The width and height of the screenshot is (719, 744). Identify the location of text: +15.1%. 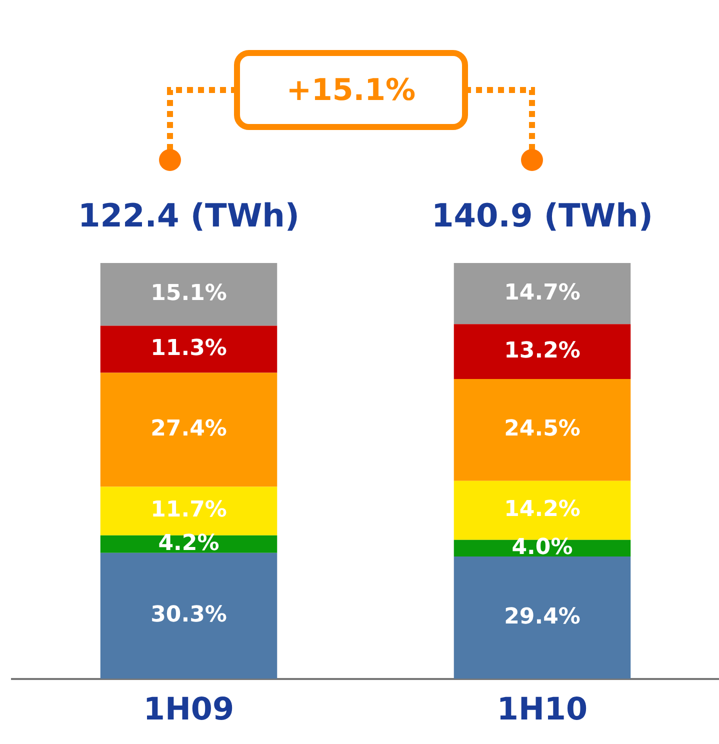
(351, 90).